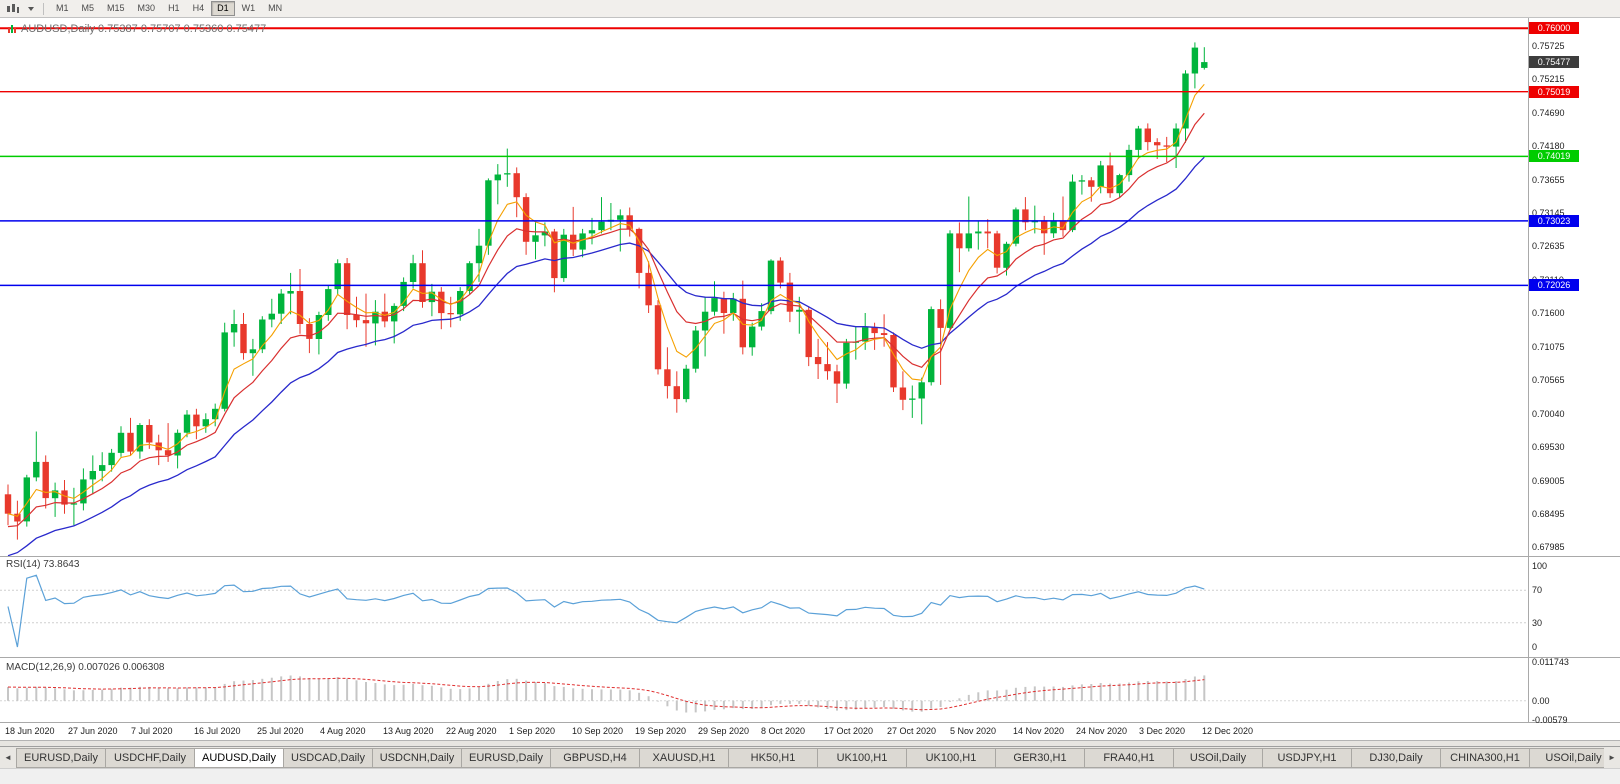 The width and height of the screenshot is (1620, 784). I want to click on macd-pane, so click(764, 694).